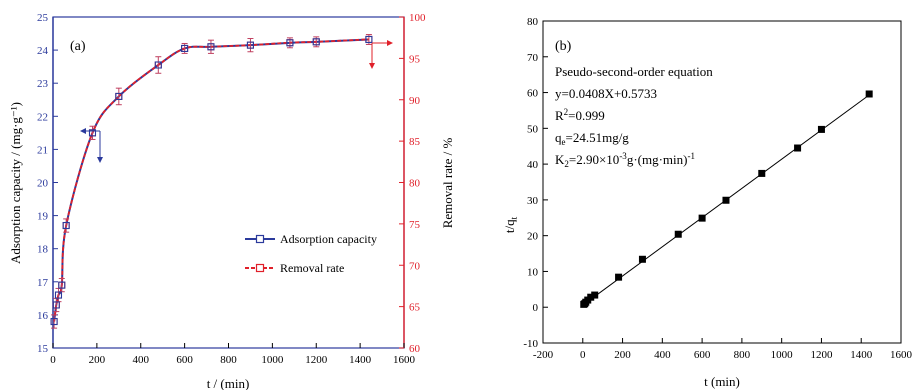 The image size is (917, 390). Describe the element at coordinates (15, 183) in the screenshot. I see `panel-a-ylabel: Adsorption capacity / (mg·g⁻¹)` at that location.